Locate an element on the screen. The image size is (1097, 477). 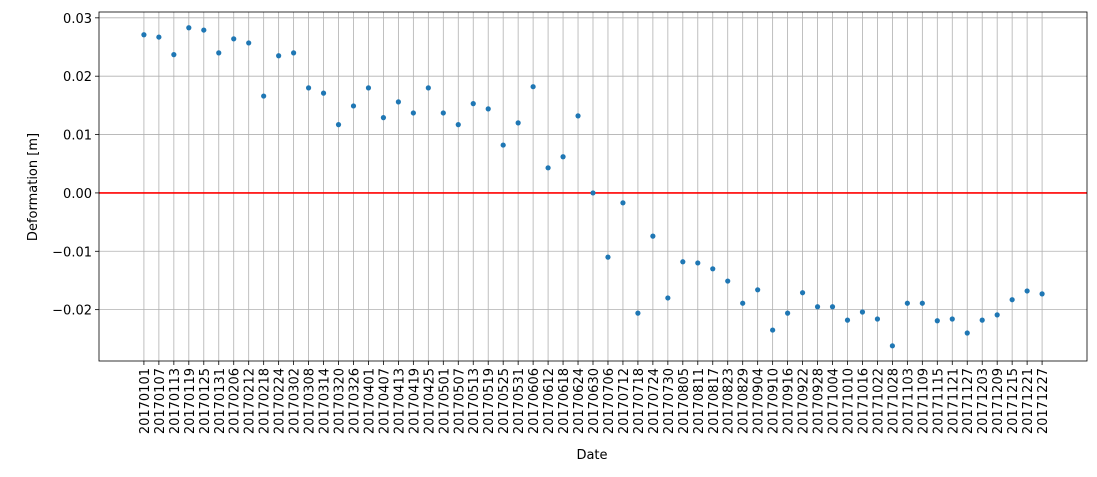
x-tick-label: 20170829 is located at coordinates (744, 401).